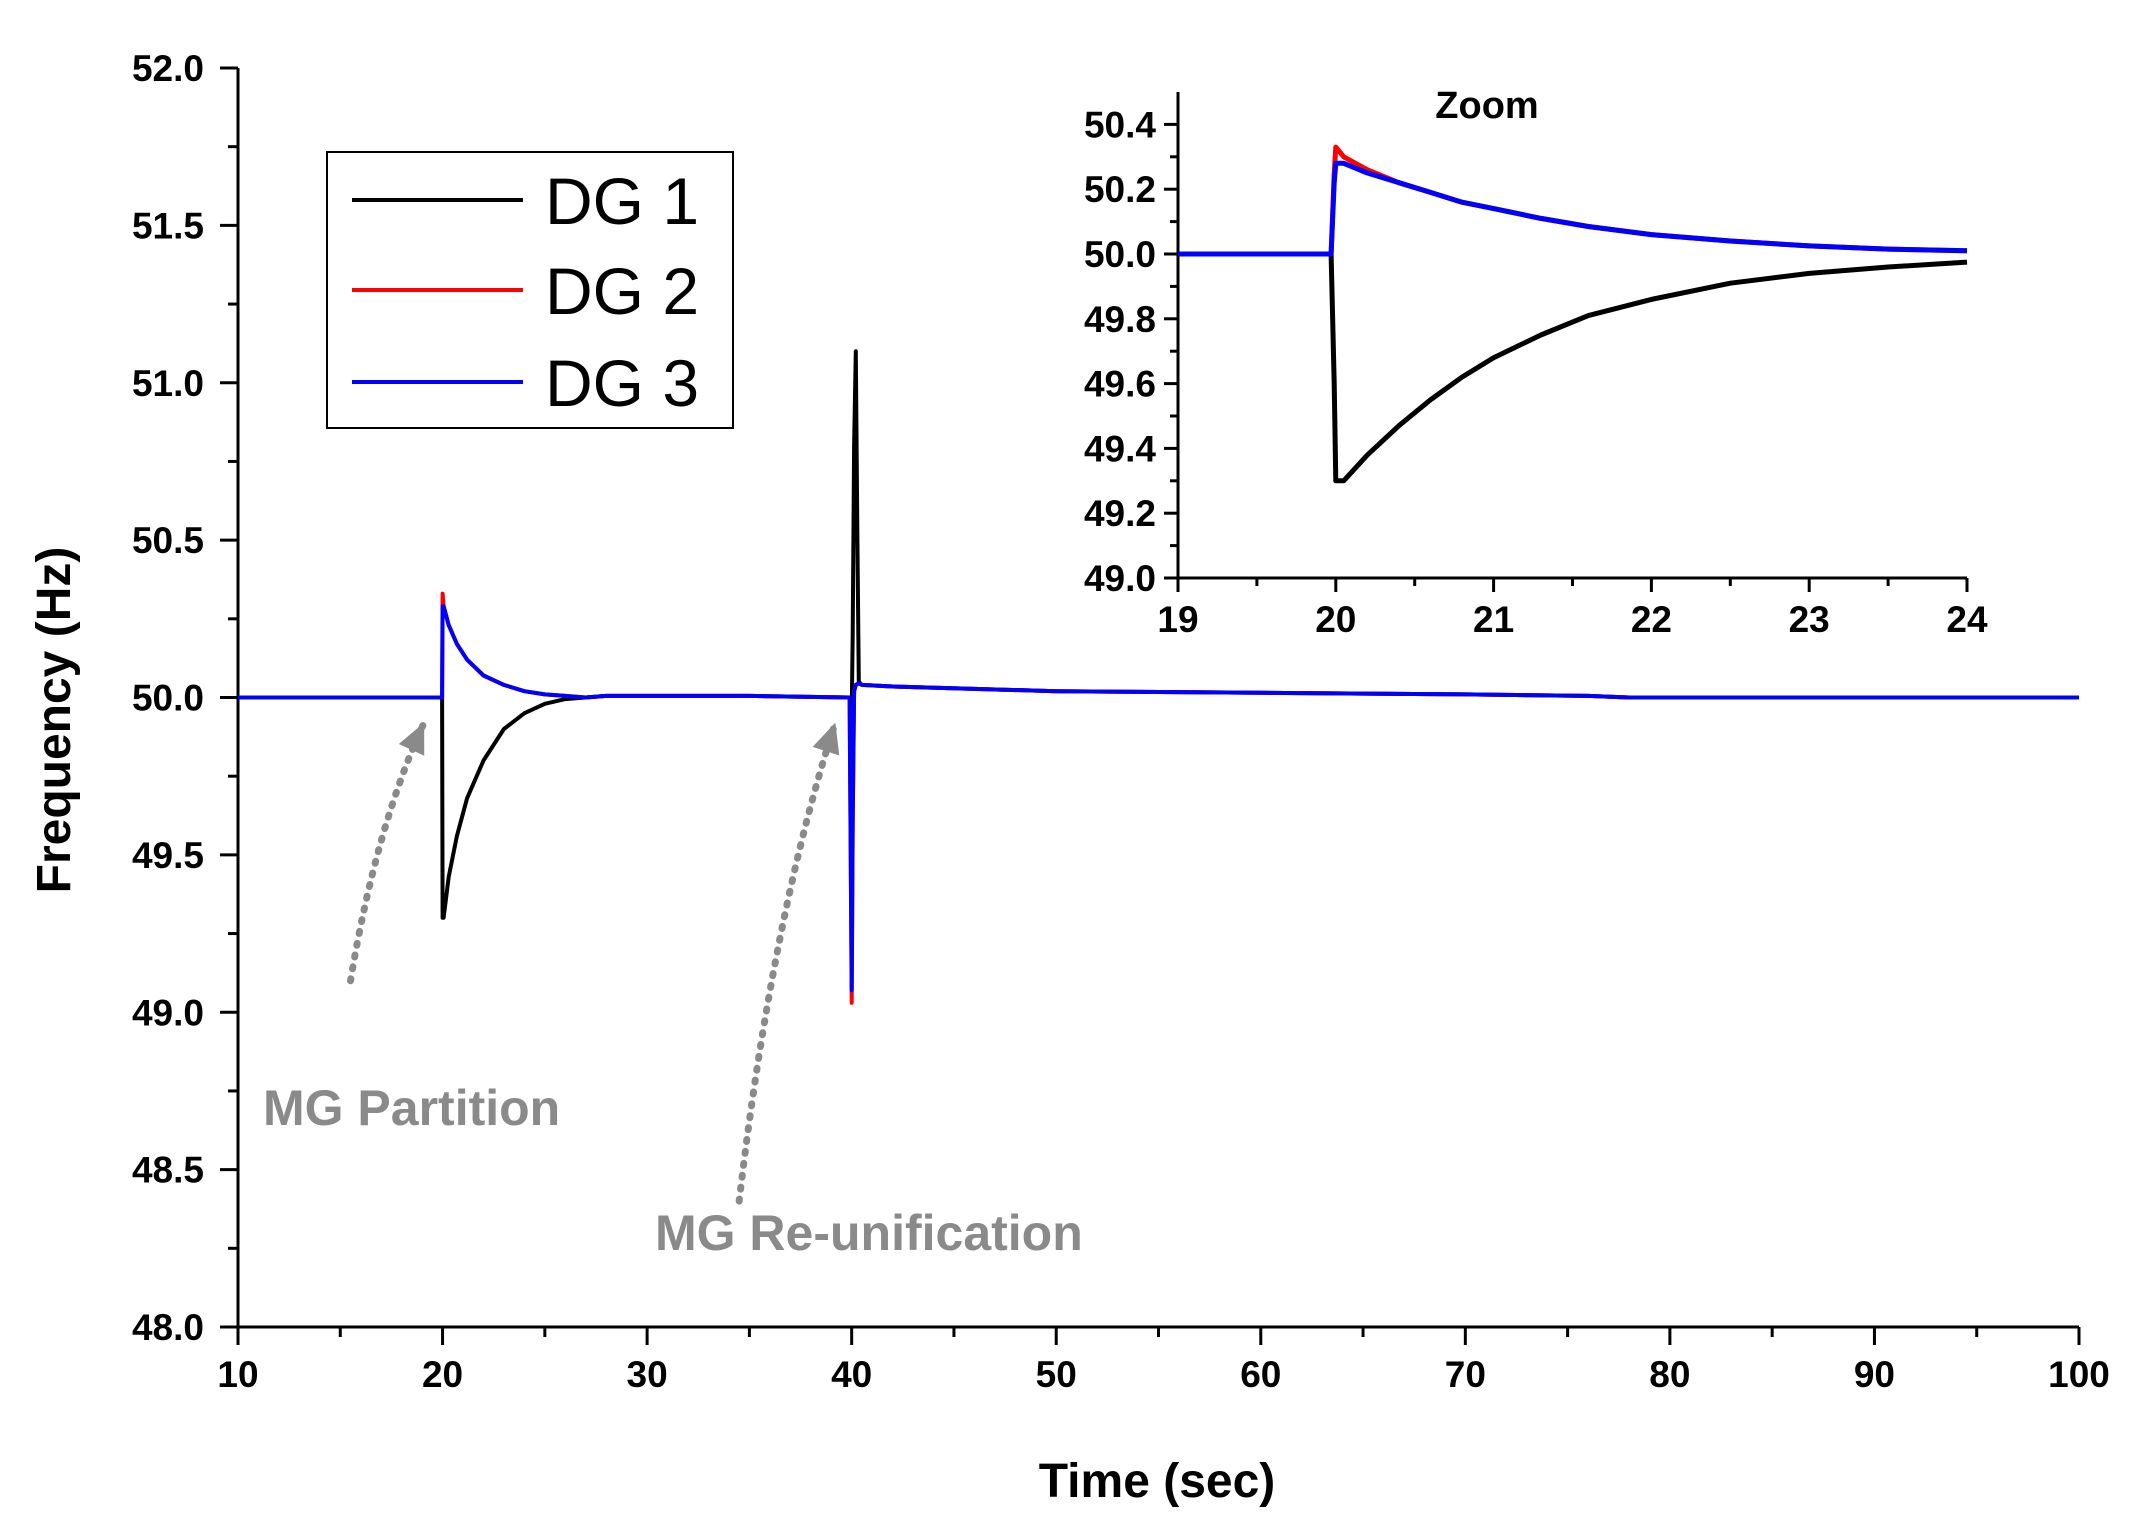 This screenshot has width=2135, height=1532. Describe the element at coordinates (168, 1012) in the screenshot. I see `y-tick-label: 49.0` at that location.